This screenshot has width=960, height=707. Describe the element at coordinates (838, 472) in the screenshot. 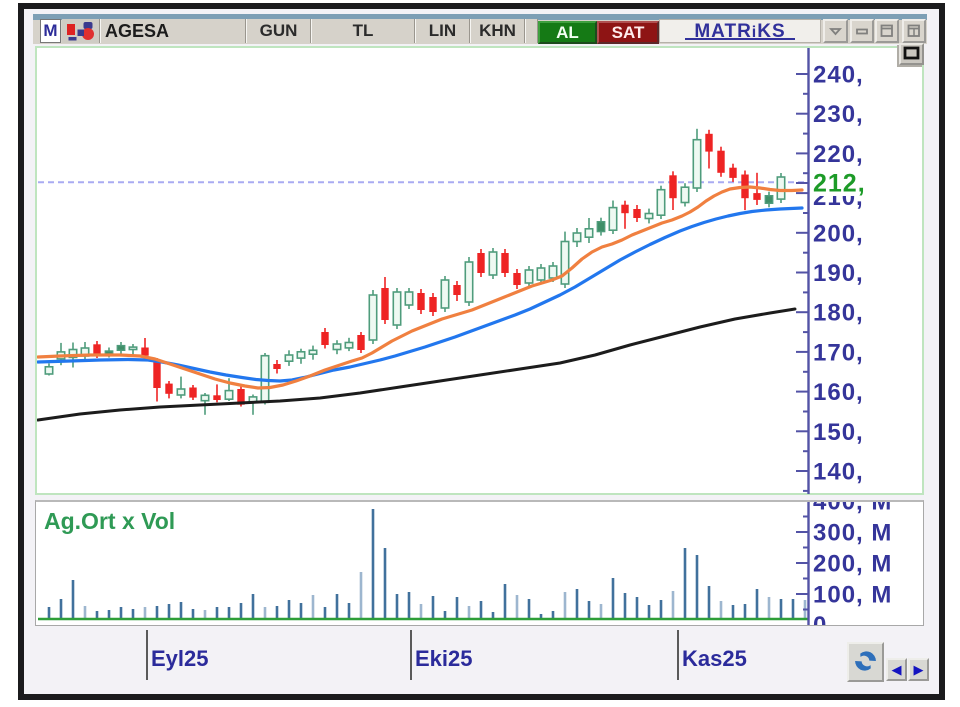

I see `svg-text: 140,` at that location.